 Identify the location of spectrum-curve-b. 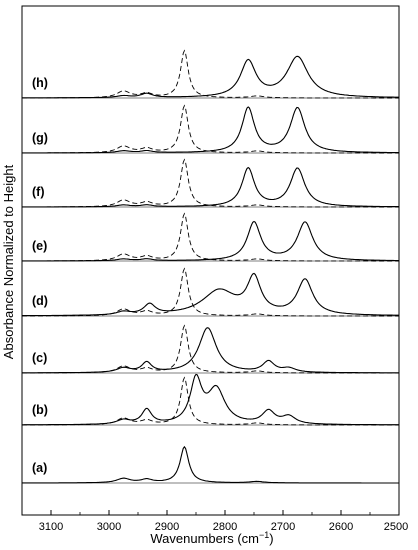
(210, 399).